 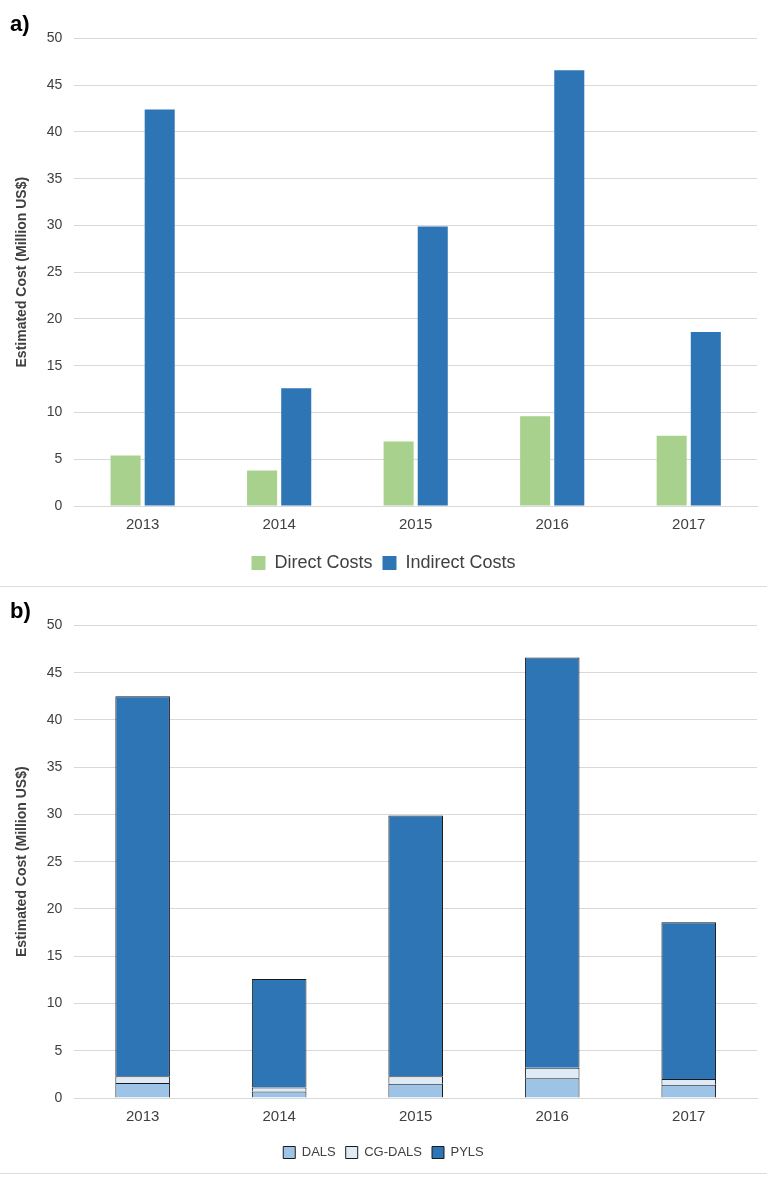 What do you see at coordinates (460, 561) in the screenshot?
I see `legend-label: Indirect Costs` at bounding box center [460, 561].